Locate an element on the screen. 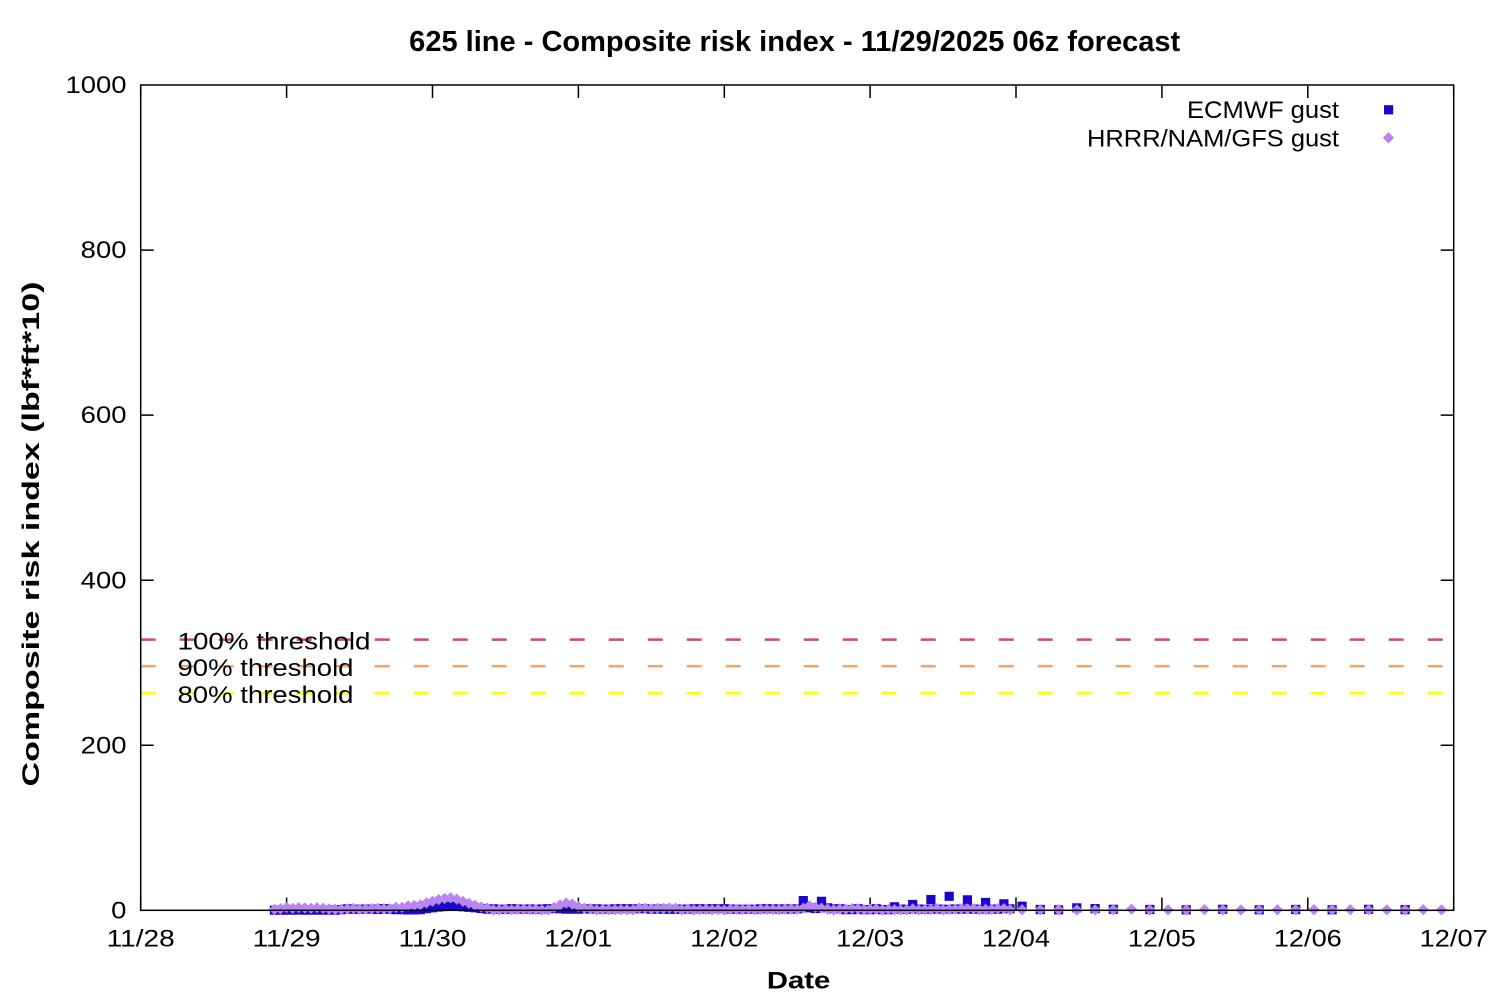 The height and width of the screenshot is (1000, 1500). svg-text: 600 is located at coordinates (104, 415).